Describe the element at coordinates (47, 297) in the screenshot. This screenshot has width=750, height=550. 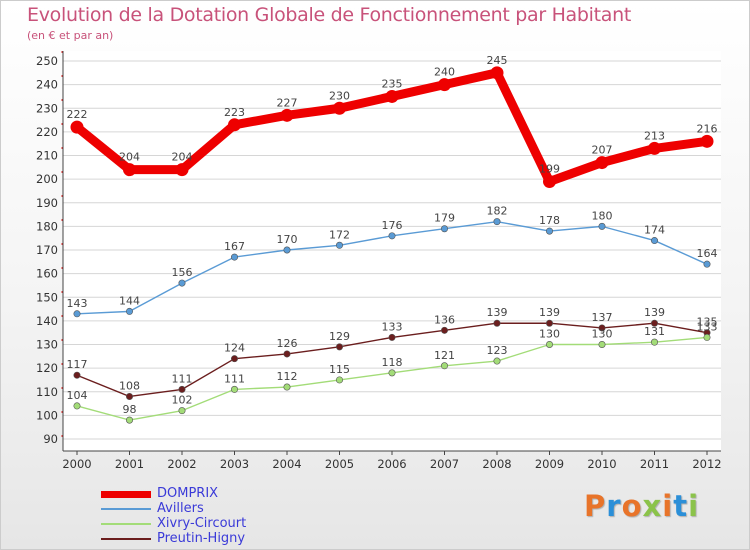
I see `y-tick-label: 150` at that location.